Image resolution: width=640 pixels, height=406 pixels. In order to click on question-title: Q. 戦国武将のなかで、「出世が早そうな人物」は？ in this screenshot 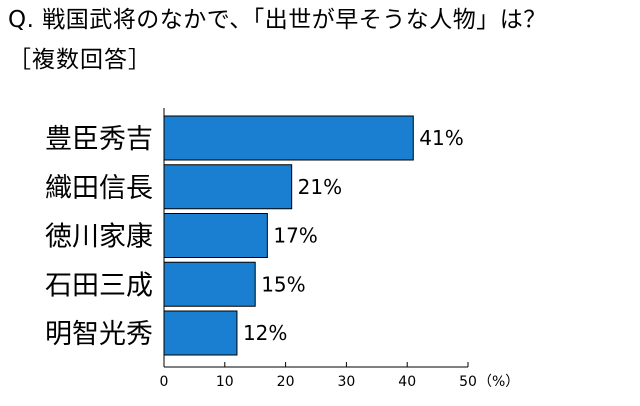, I will do `click(277, 20)`.